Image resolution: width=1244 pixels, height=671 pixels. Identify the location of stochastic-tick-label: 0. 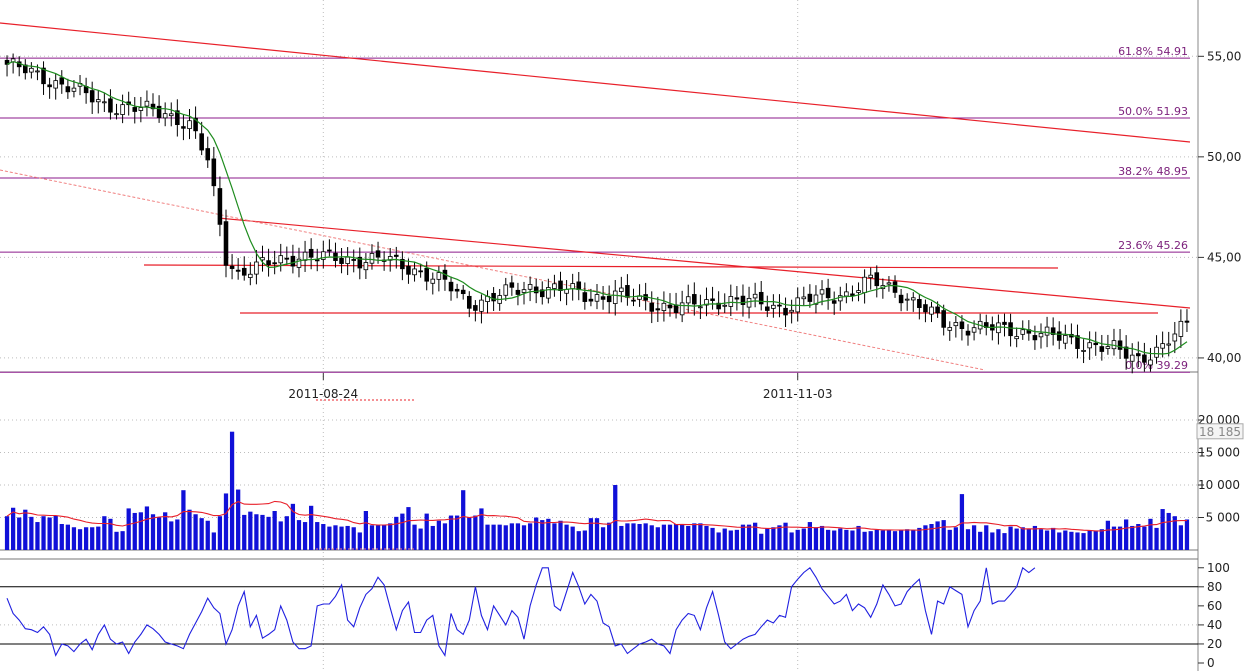
(1211, 663).